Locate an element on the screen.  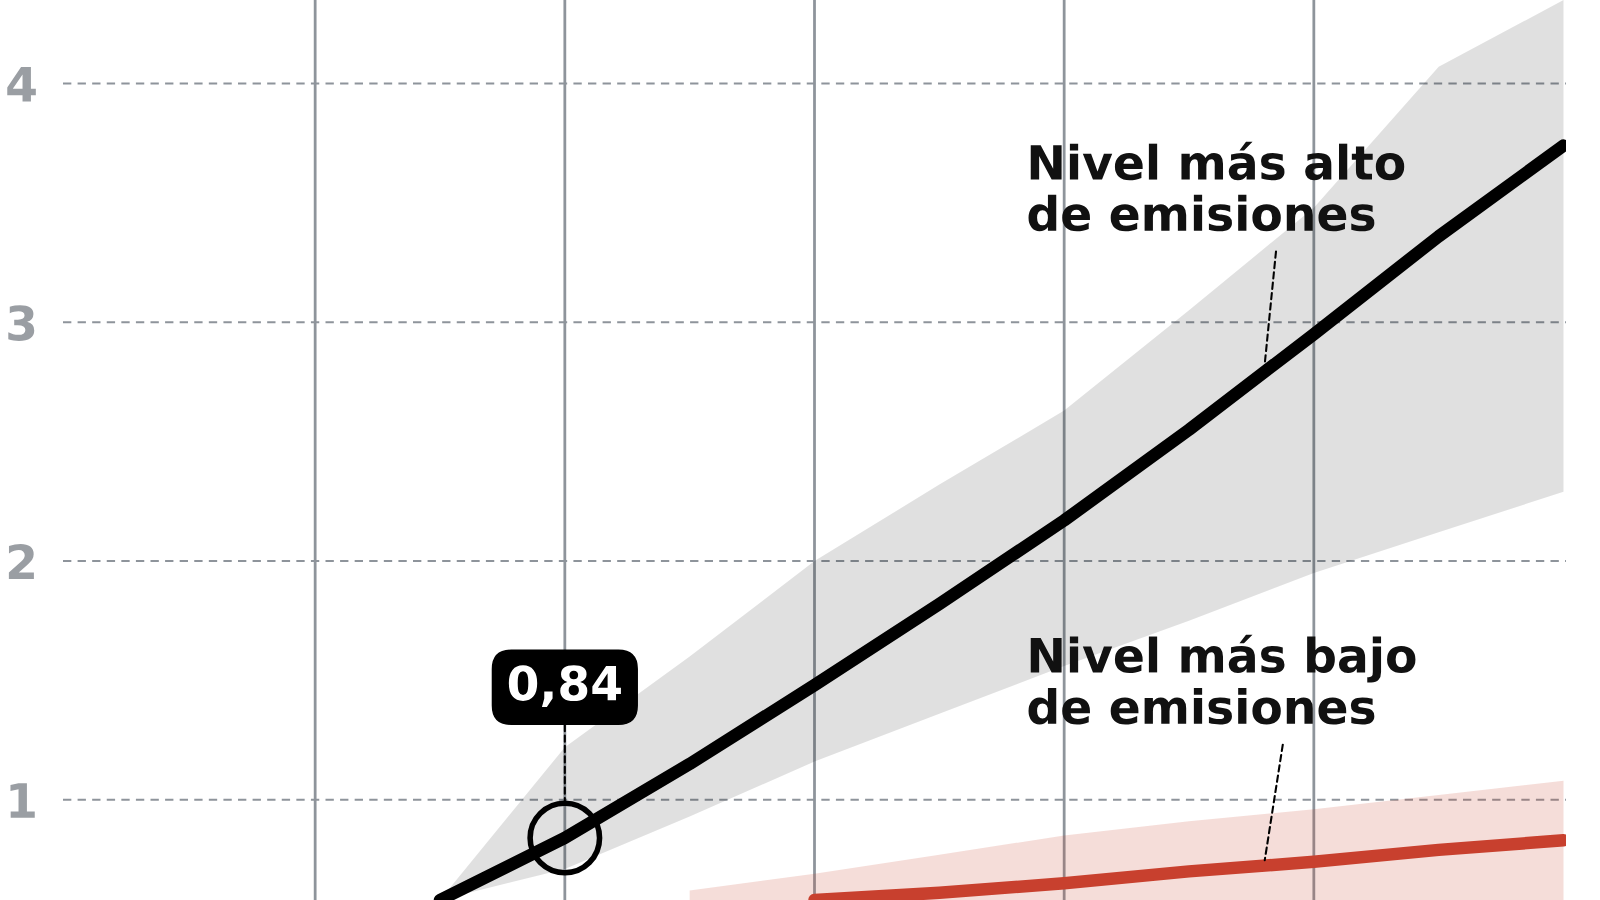
y-tick-label: 3 is located at coordinates (21, 323).